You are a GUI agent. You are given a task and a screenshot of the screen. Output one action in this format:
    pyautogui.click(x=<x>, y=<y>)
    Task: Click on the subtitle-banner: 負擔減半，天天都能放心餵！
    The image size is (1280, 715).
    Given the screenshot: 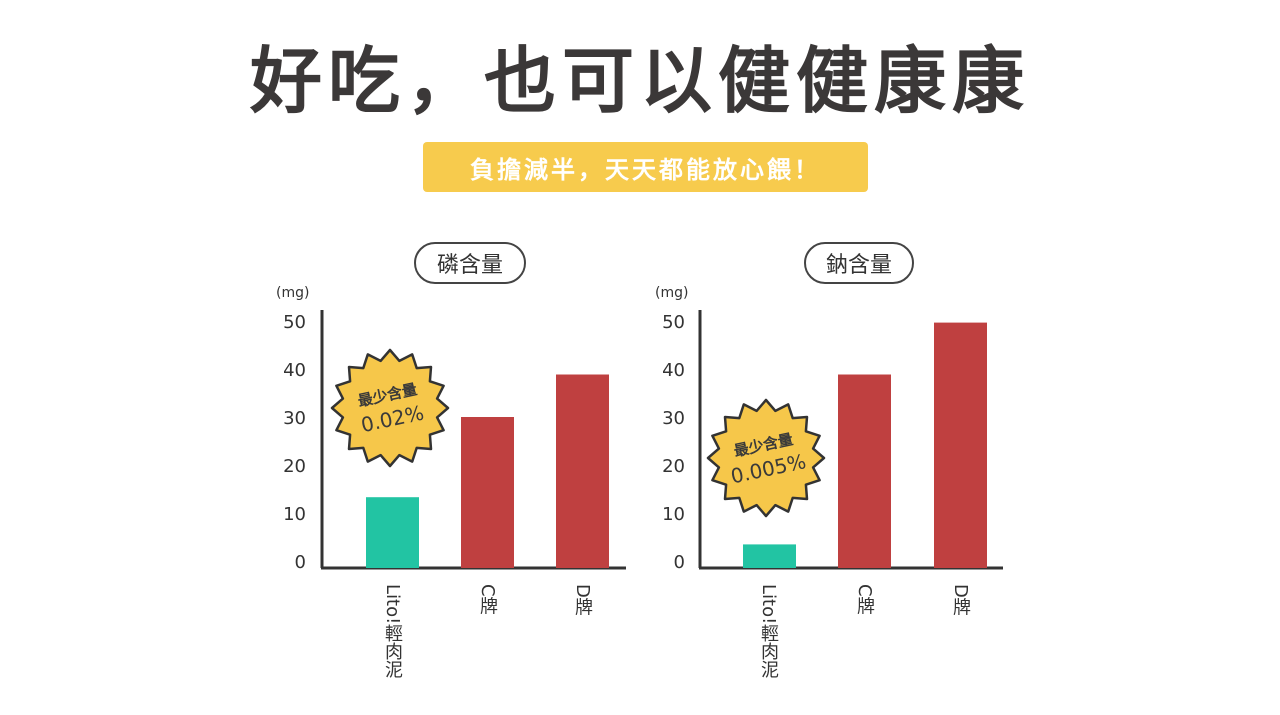 What is the action you would take?
    pyautogui.click(x=645, y=167)
    